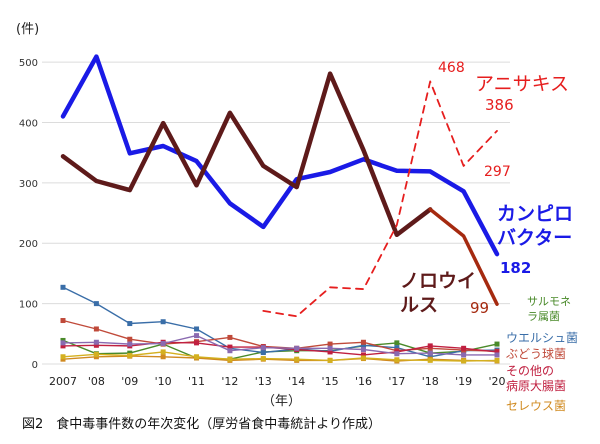 Image resolution: width=600 pixels, height=444 pixels. What do you see at coordinates (330, 352) in the screenshot?
I see `data-point-その他の病原大腸菌-2015` at bounding box center [330, 352].